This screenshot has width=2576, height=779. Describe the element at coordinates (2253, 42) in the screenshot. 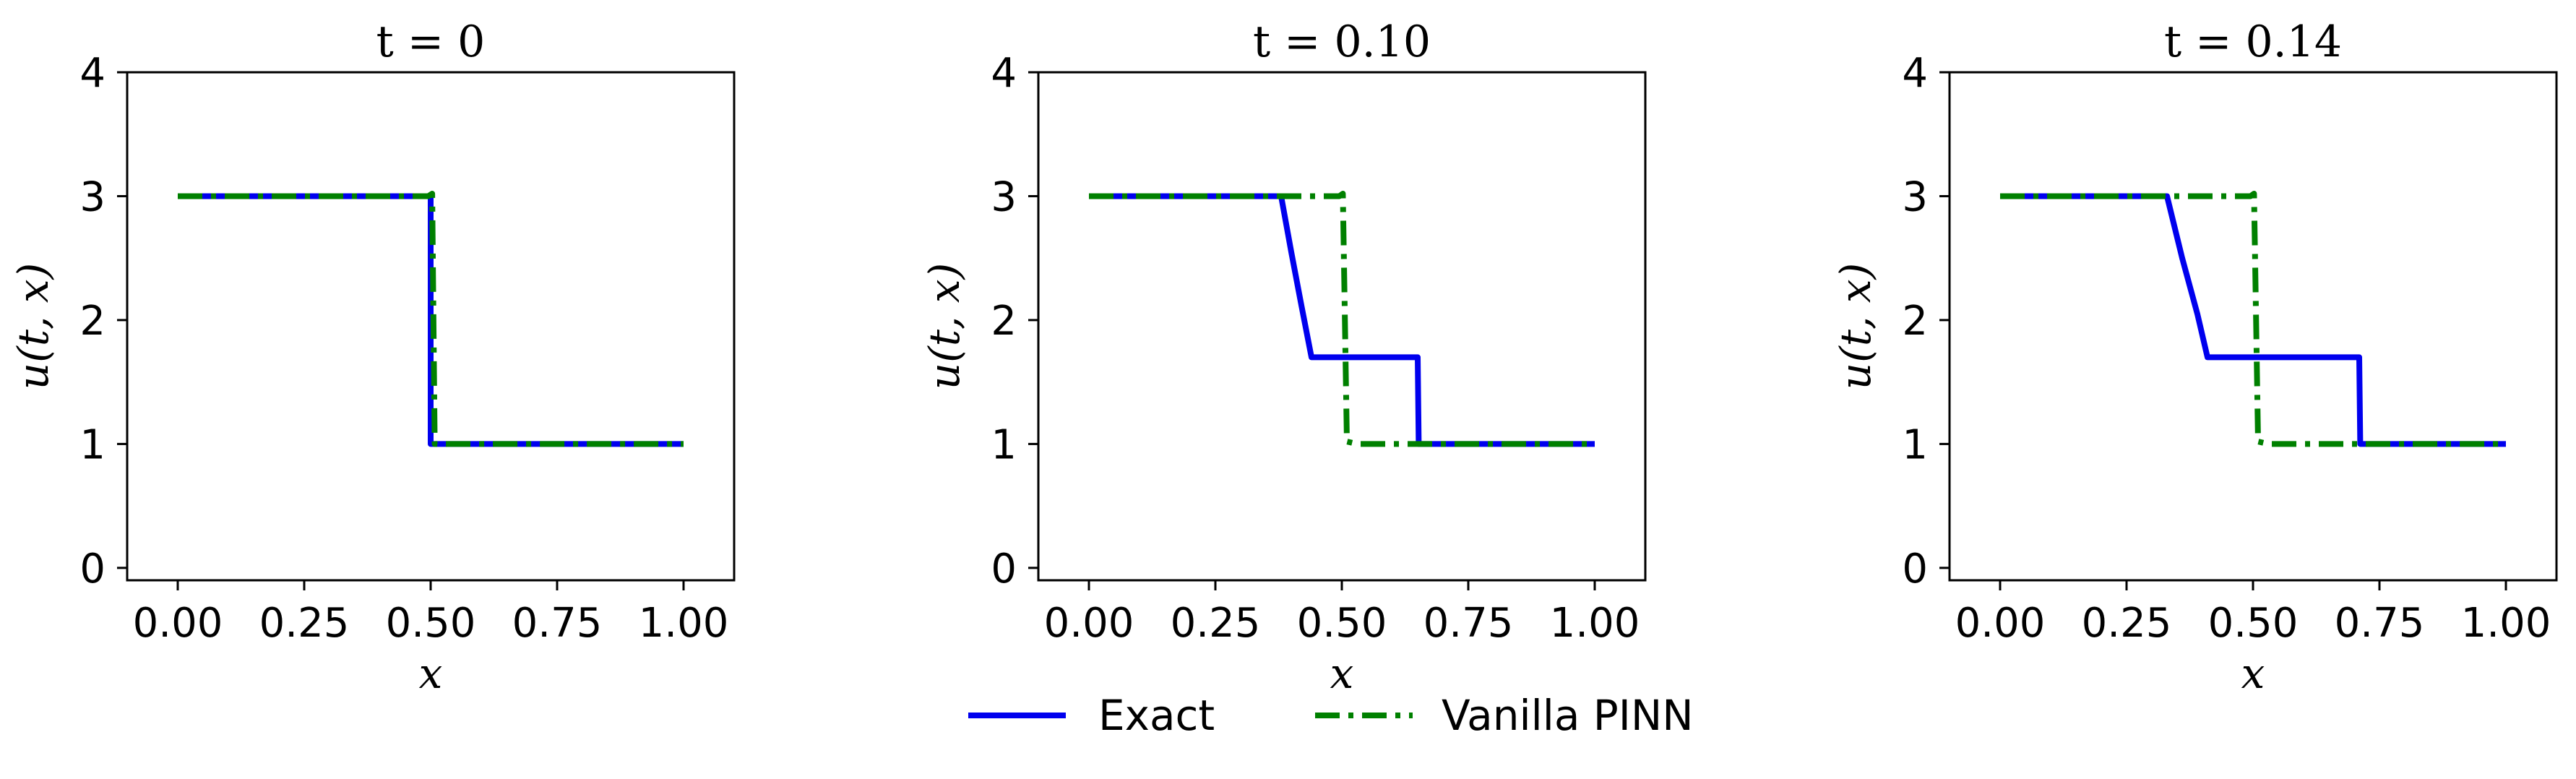

I see `subplot-title: t = 0.14` at that location.